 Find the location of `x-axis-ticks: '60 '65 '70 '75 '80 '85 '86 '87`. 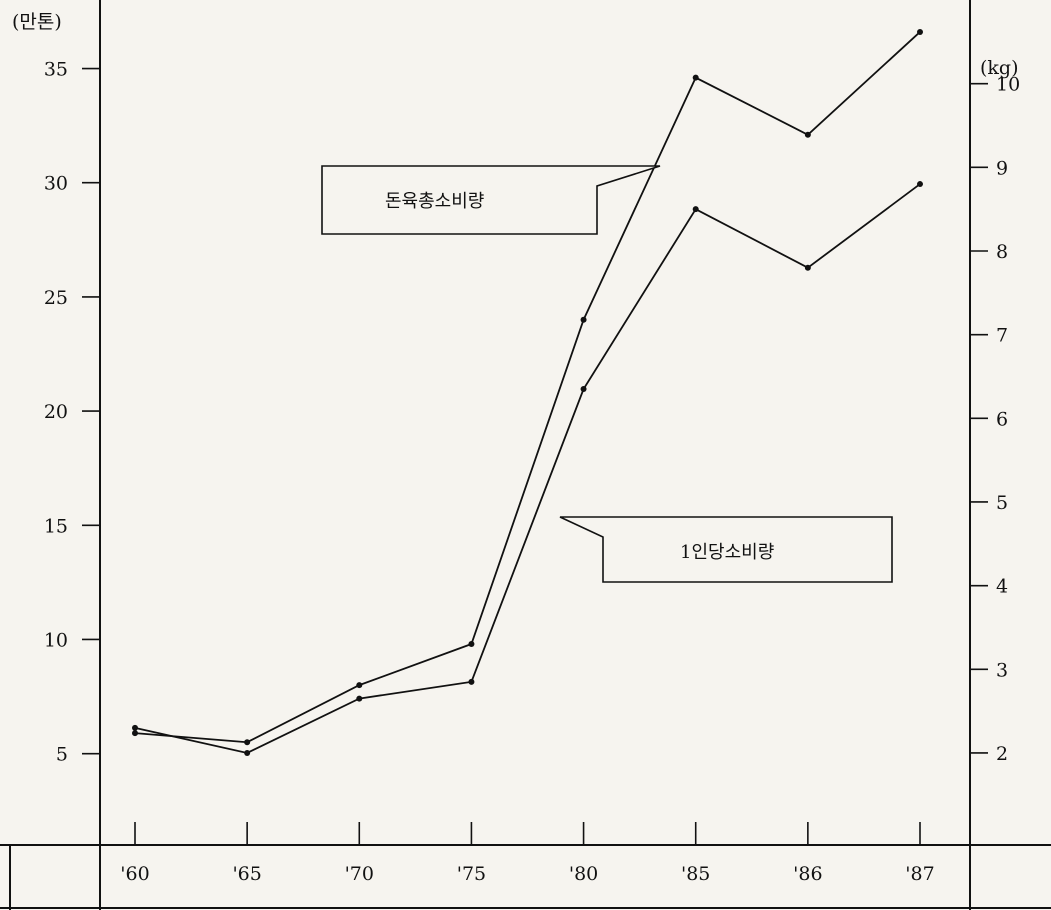

x-axis-ticks: '60 '65 '70 '75 '80 '85 '86 '87 is located at coordinates (527, 853).